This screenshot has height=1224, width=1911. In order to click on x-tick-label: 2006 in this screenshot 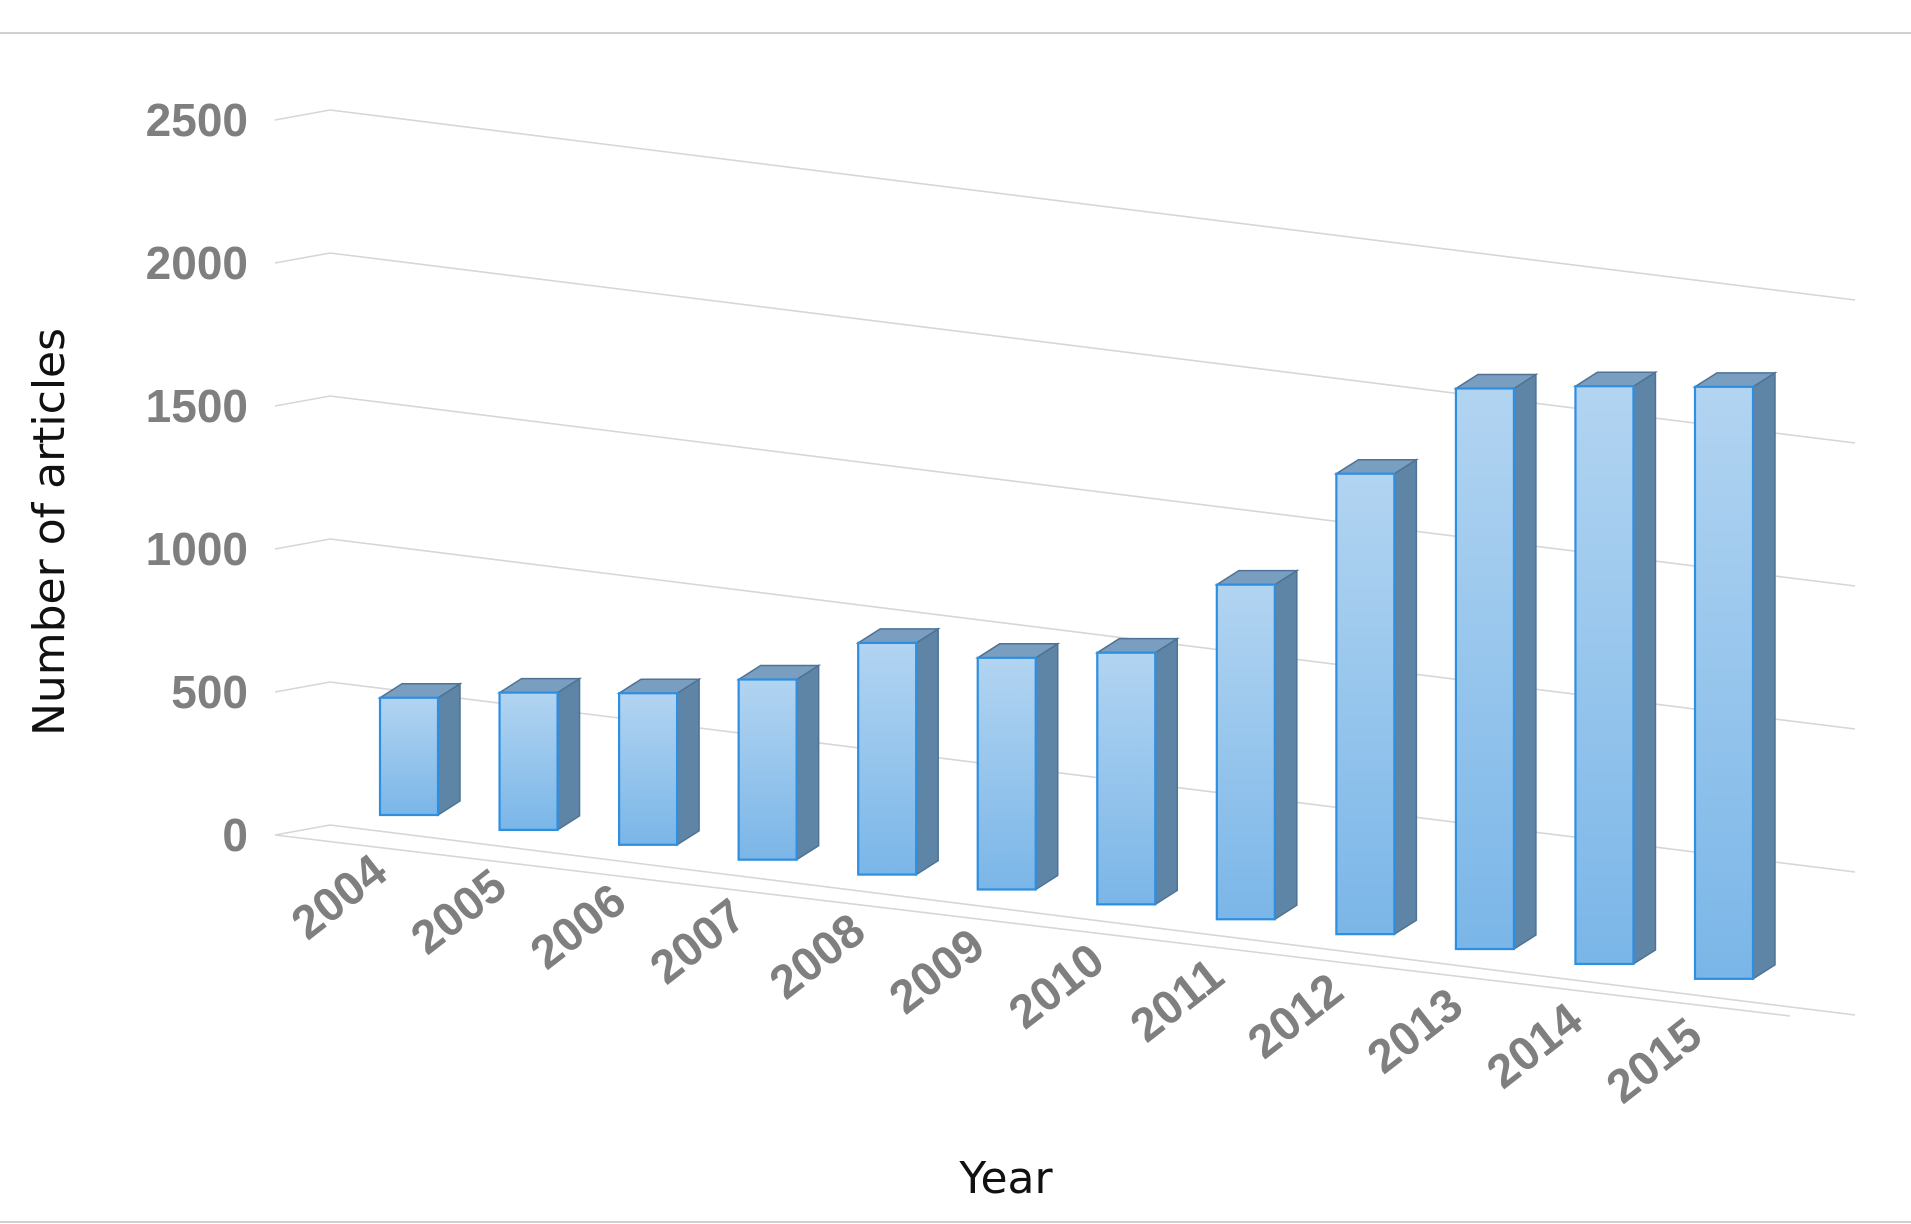, I will do `click(577, 926)`.